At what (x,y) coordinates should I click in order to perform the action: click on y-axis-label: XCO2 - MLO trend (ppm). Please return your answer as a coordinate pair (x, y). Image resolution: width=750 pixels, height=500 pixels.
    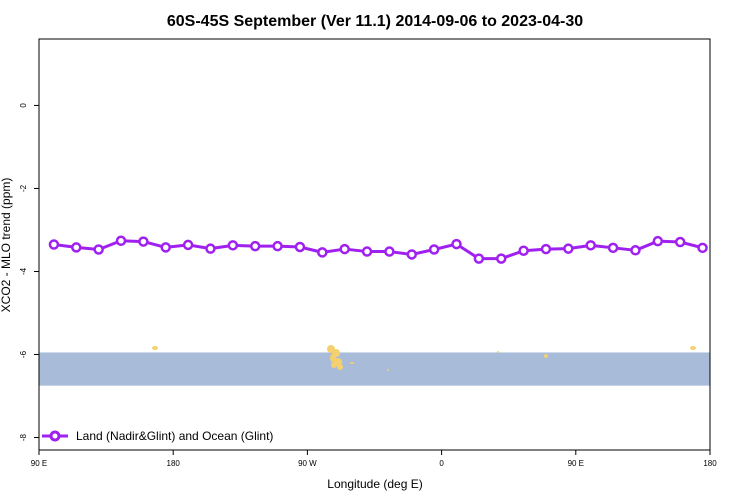
    Looking at the image, I should click on (6, 245).